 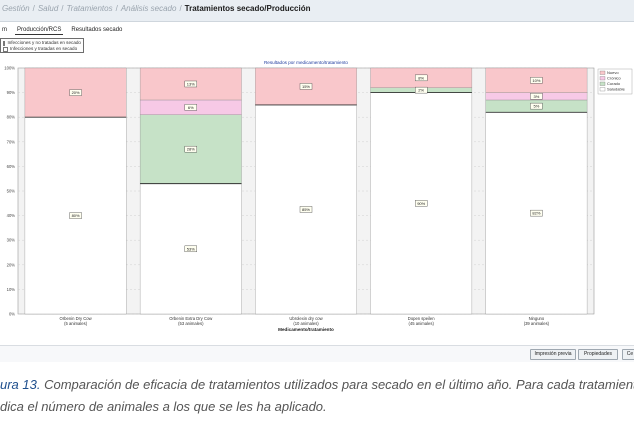 I want to click on filter-option-label: Infecciones y tratadas en secado, so click(x=44, y=48).